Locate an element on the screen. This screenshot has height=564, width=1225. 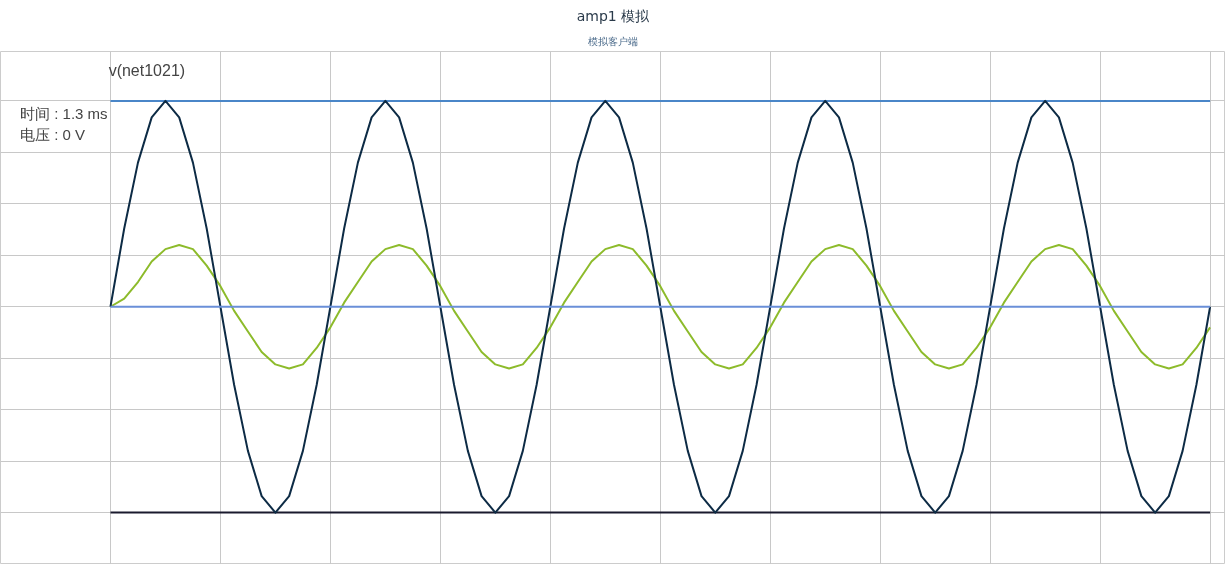
text: v(net1021) is located at coordinates (147, 70).